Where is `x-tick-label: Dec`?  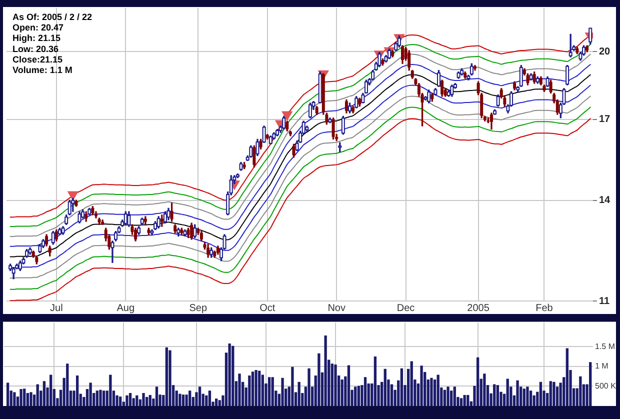 x-tick-label: Dec is located at coordinates (405, 308).